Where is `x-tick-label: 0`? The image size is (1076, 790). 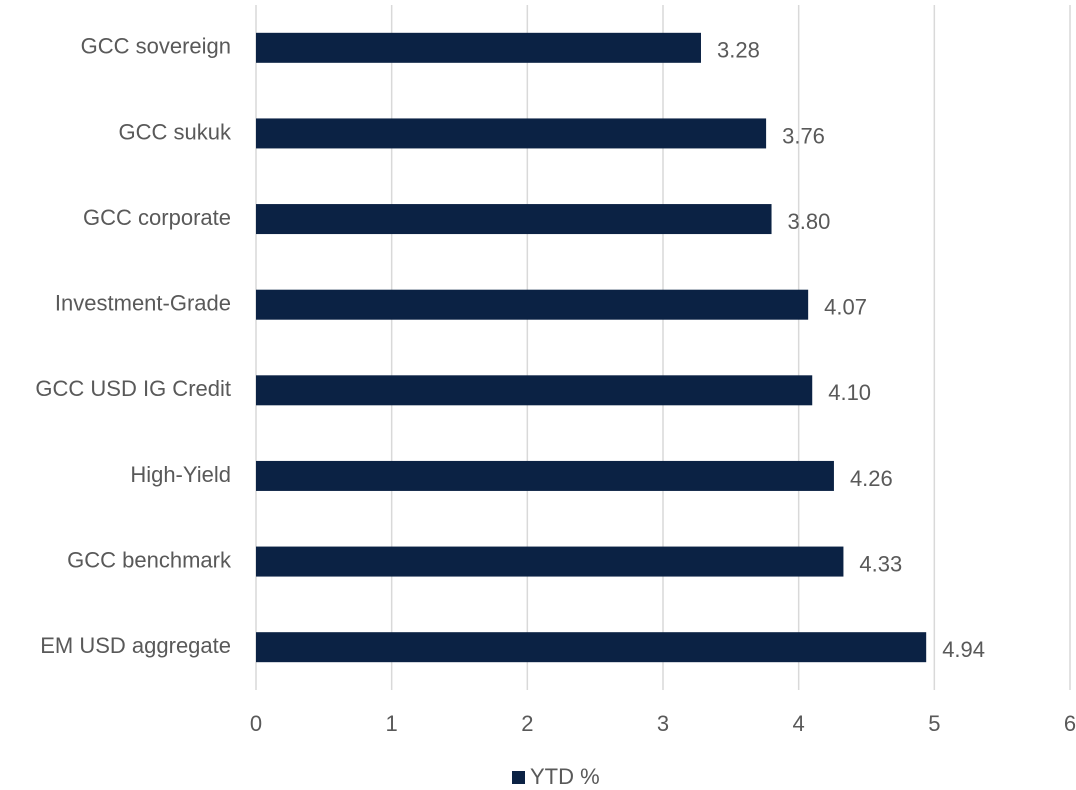
x-tick-label: 0 is located at coordinates (256, 723).